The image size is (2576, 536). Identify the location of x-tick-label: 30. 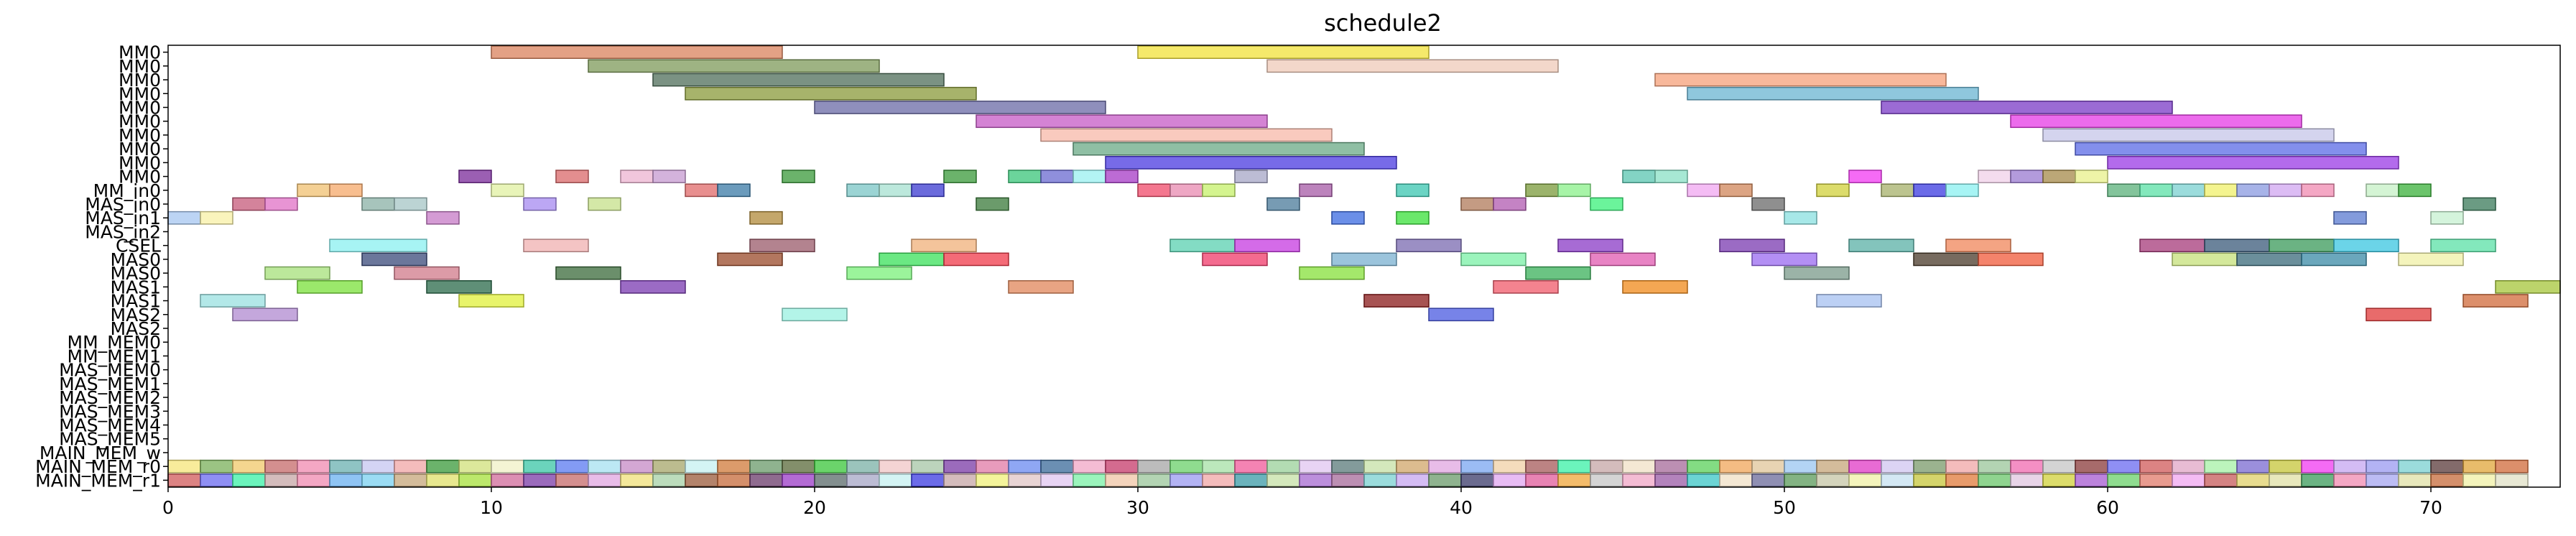
(1137, 507).